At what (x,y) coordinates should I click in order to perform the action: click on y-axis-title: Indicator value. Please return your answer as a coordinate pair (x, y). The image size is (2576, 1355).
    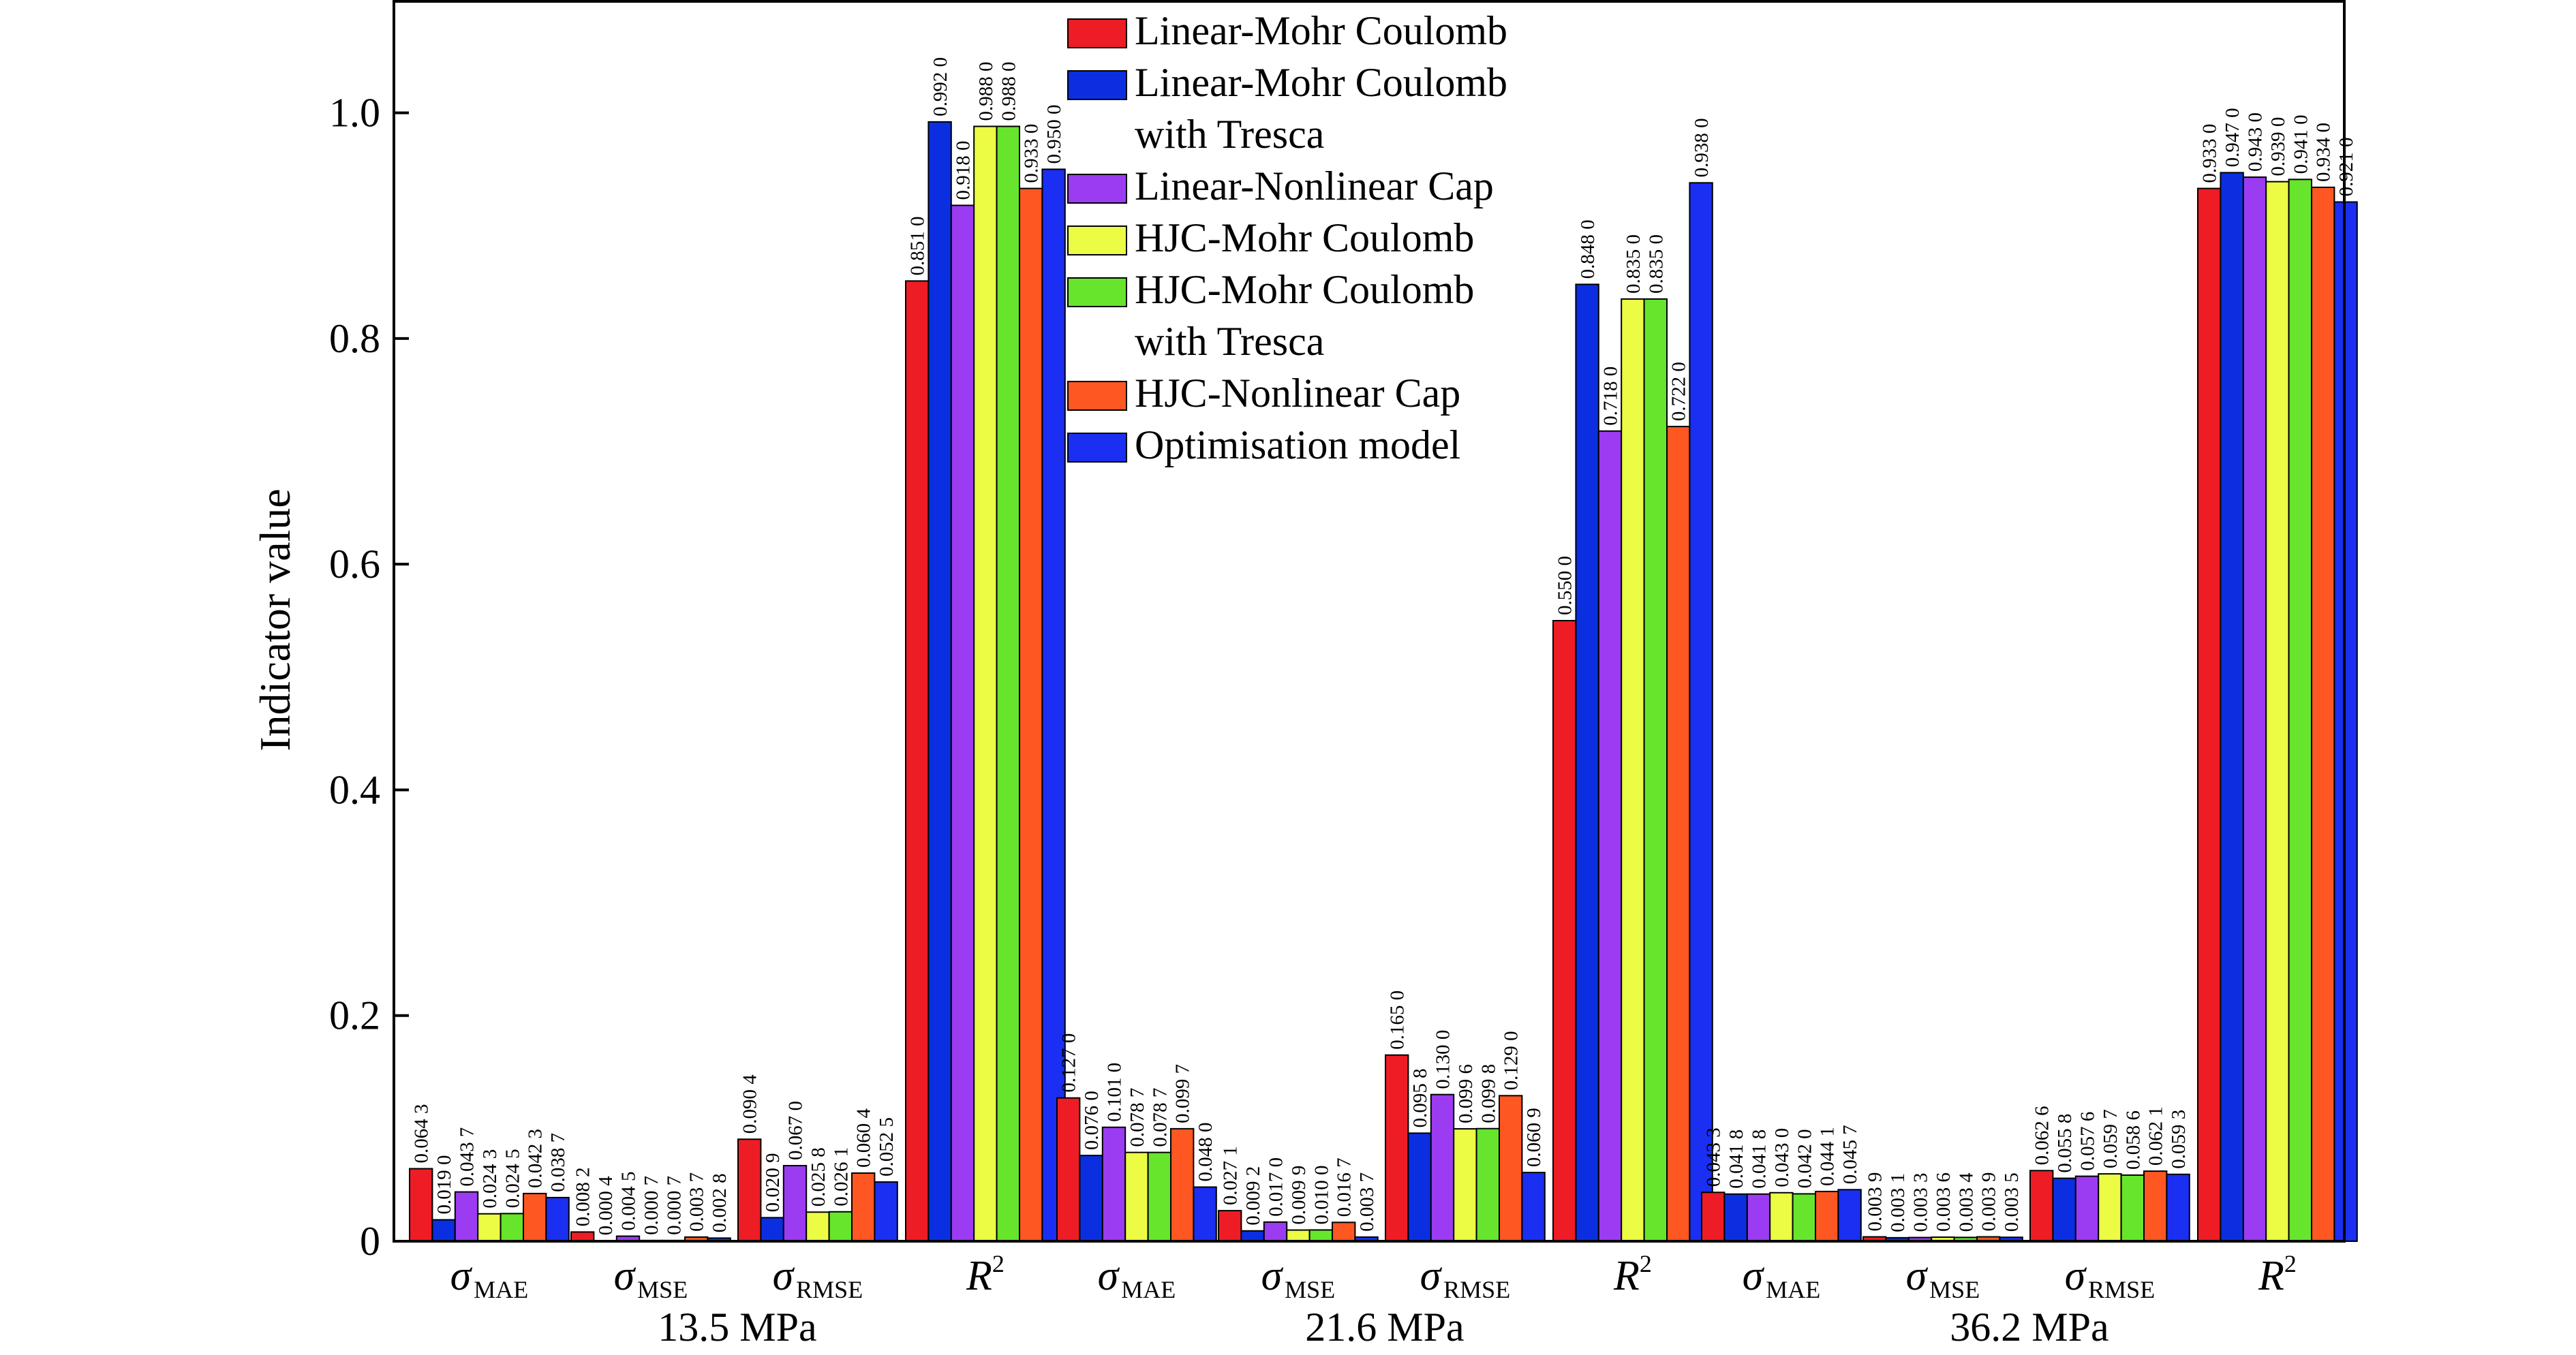
    Looking at the image, I should click on (275, 619).